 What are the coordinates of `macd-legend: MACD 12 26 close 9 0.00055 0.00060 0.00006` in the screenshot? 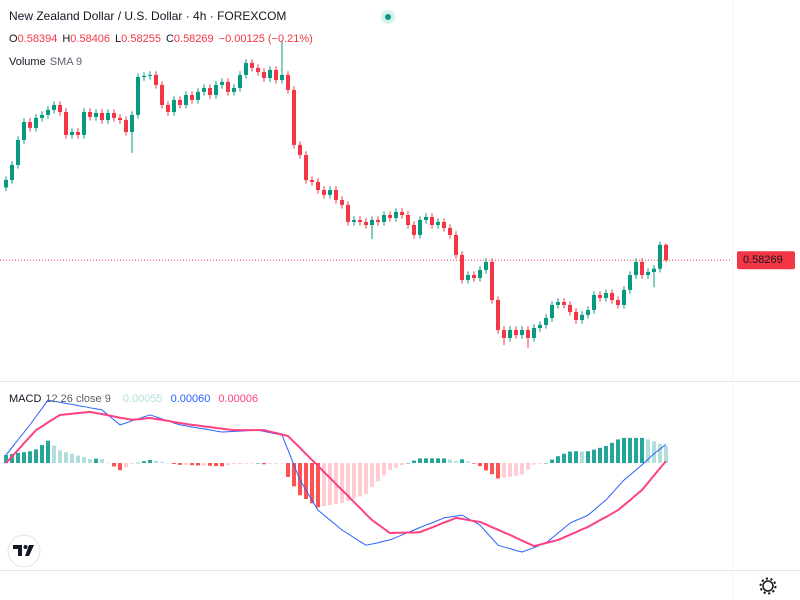 It's located at (133, 399).